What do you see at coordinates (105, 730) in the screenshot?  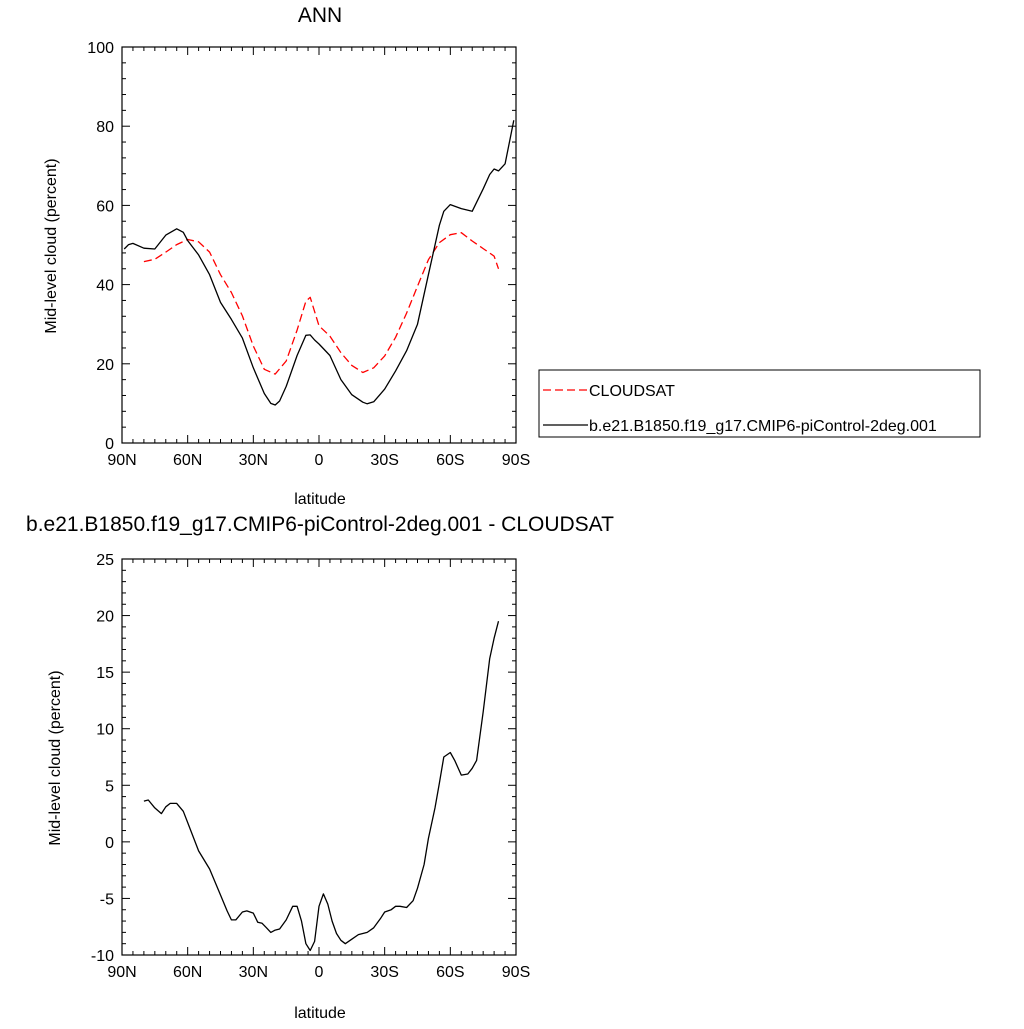 I see `chart-2-y-tick-label: 10` at bounding box center [105, 730].